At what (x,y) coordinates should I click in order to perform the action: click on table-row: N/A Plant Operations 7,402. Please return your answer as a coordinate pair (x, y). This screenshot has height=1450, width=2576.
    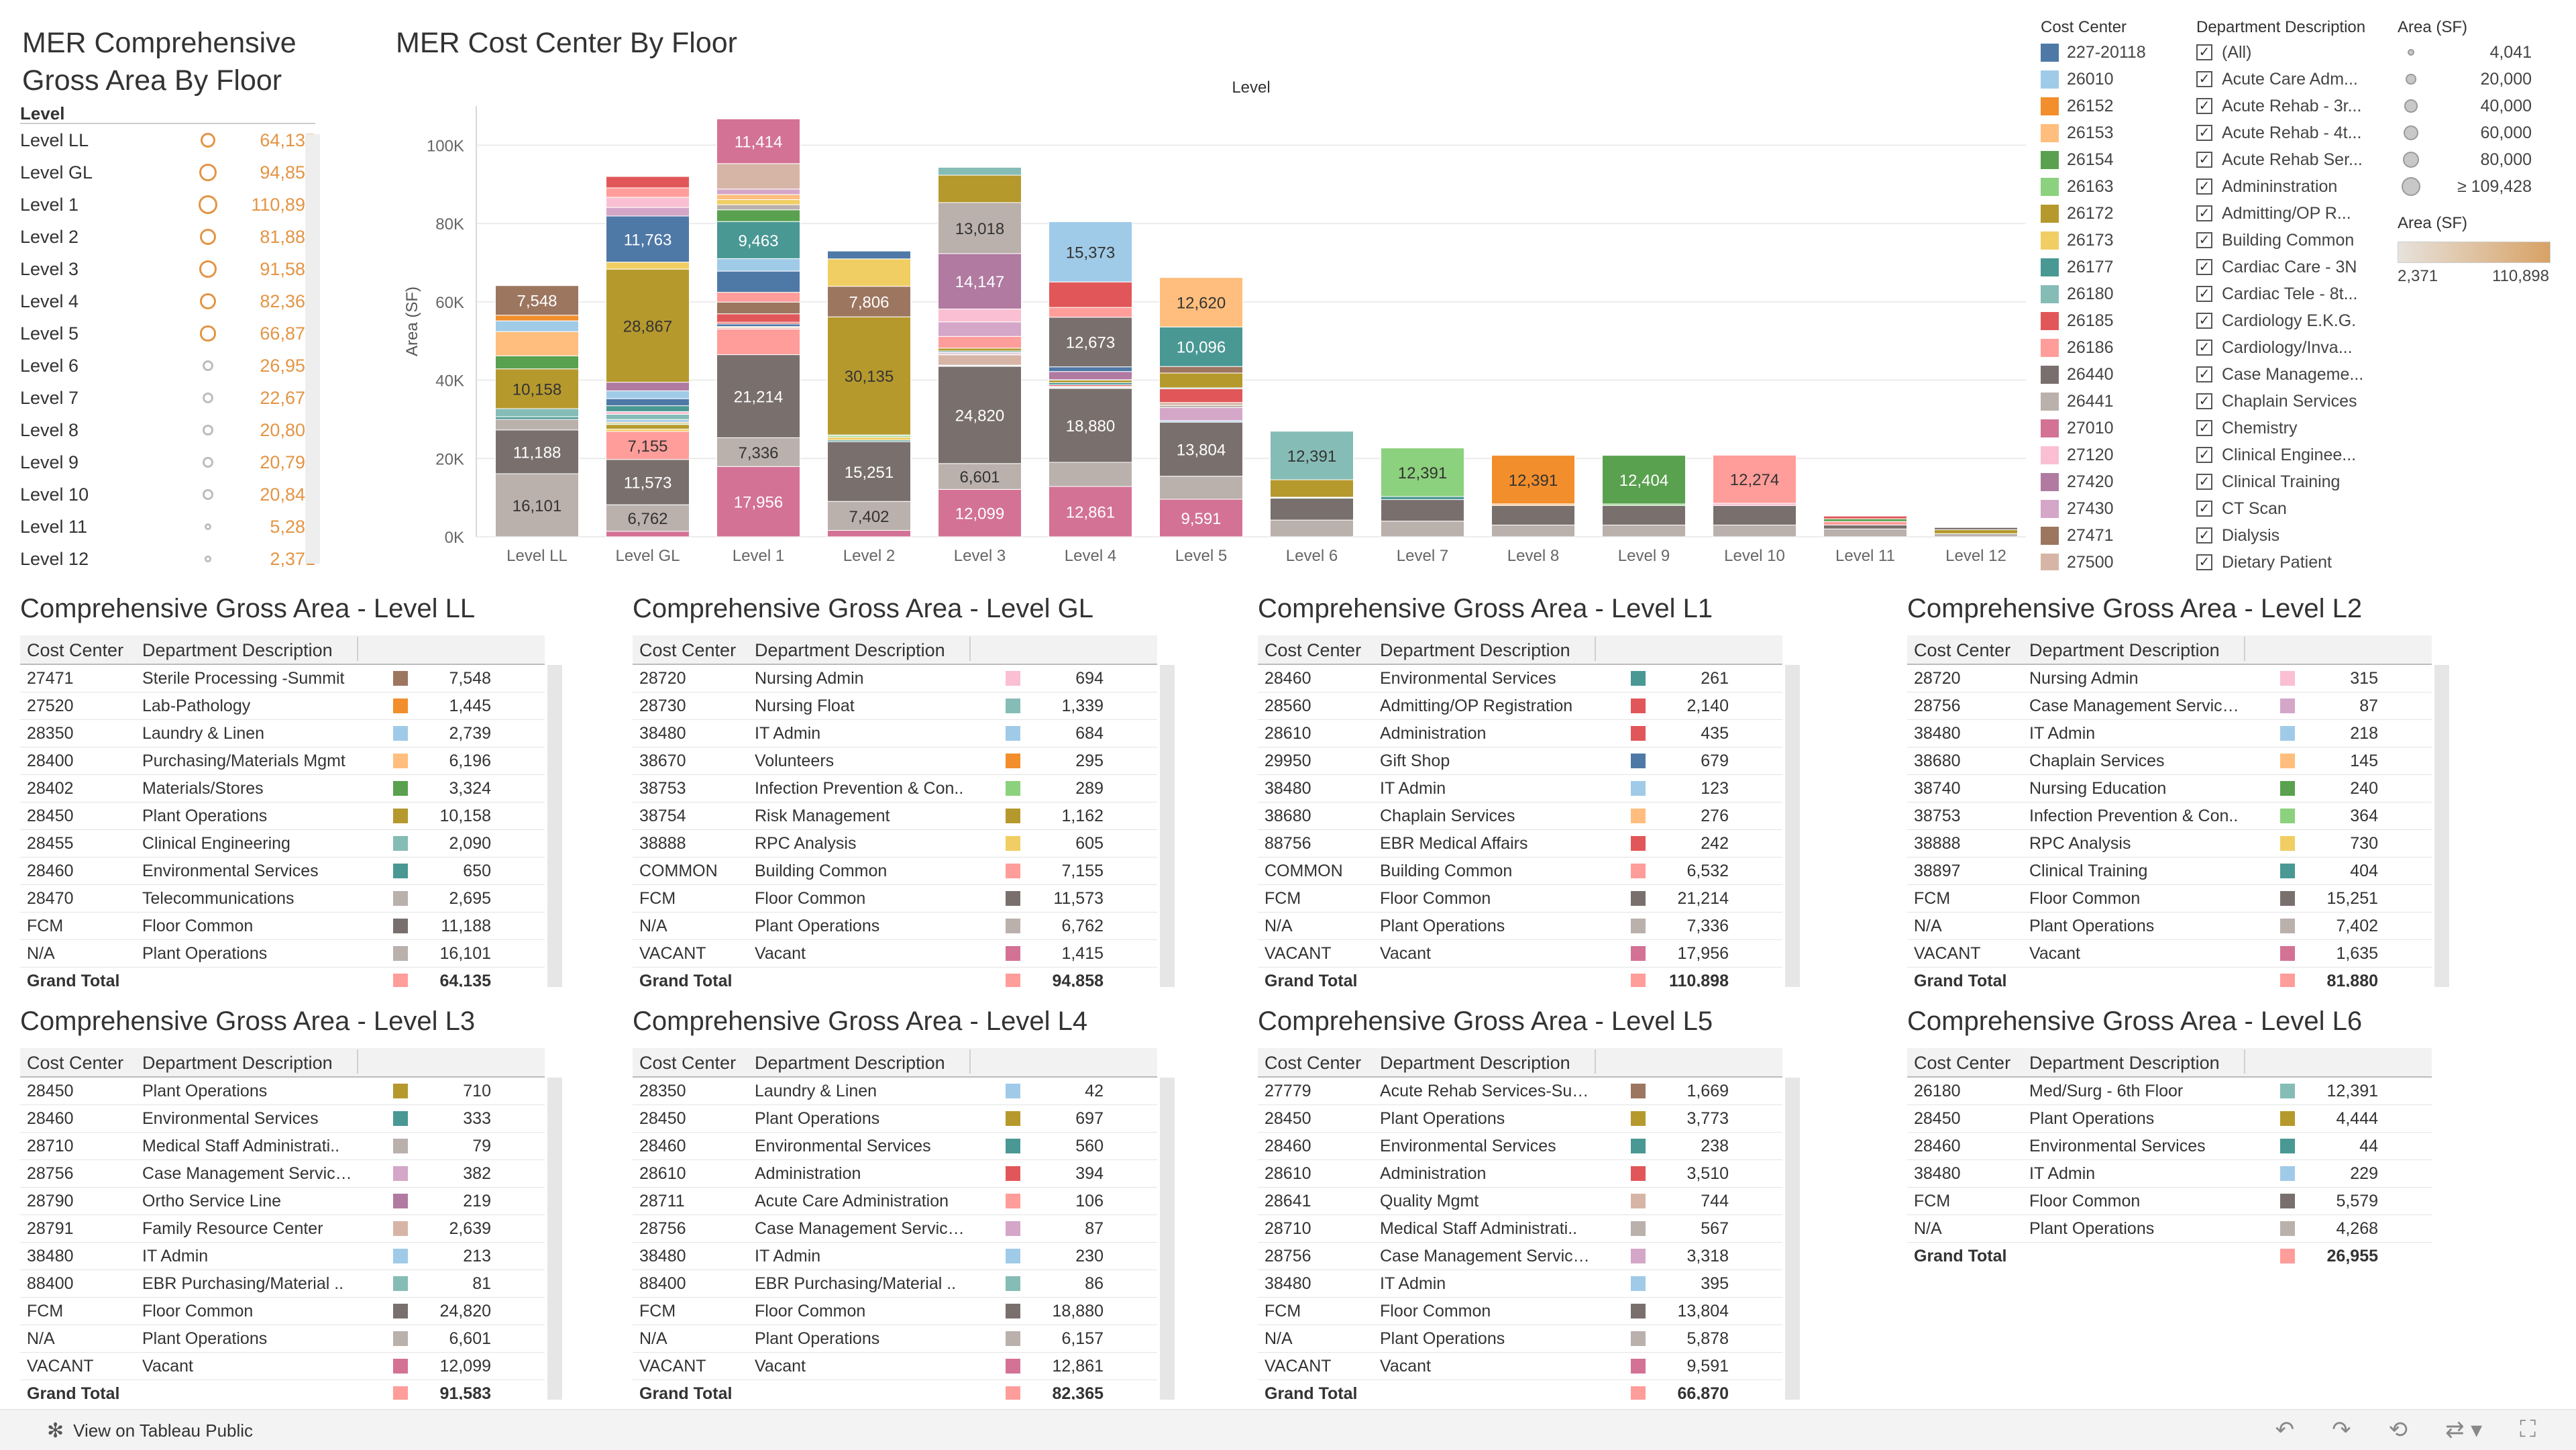
    Looking at the image, I should click on (2169, 927).